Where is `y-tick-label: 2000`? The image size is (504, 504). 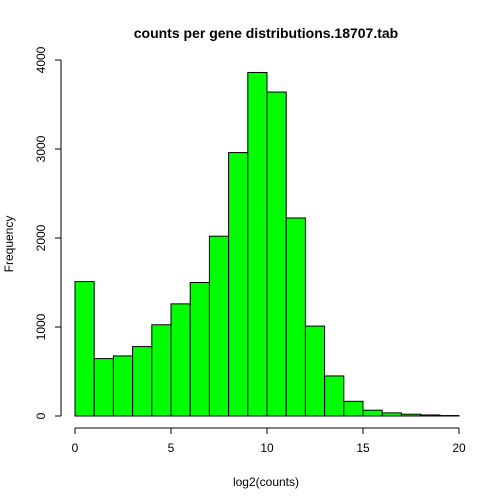 y-tick-label: 2000 is located at coordinates (41, 237).